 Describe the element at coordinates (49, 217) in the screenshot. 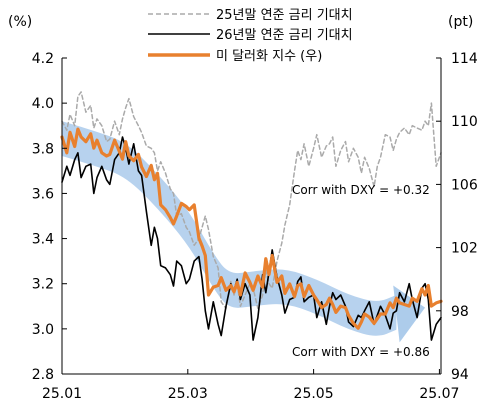

I see `left-axis-ticks: 4.2 4.0 3.8 3.6 3.4 3.2 3.0 2.8` at that location.